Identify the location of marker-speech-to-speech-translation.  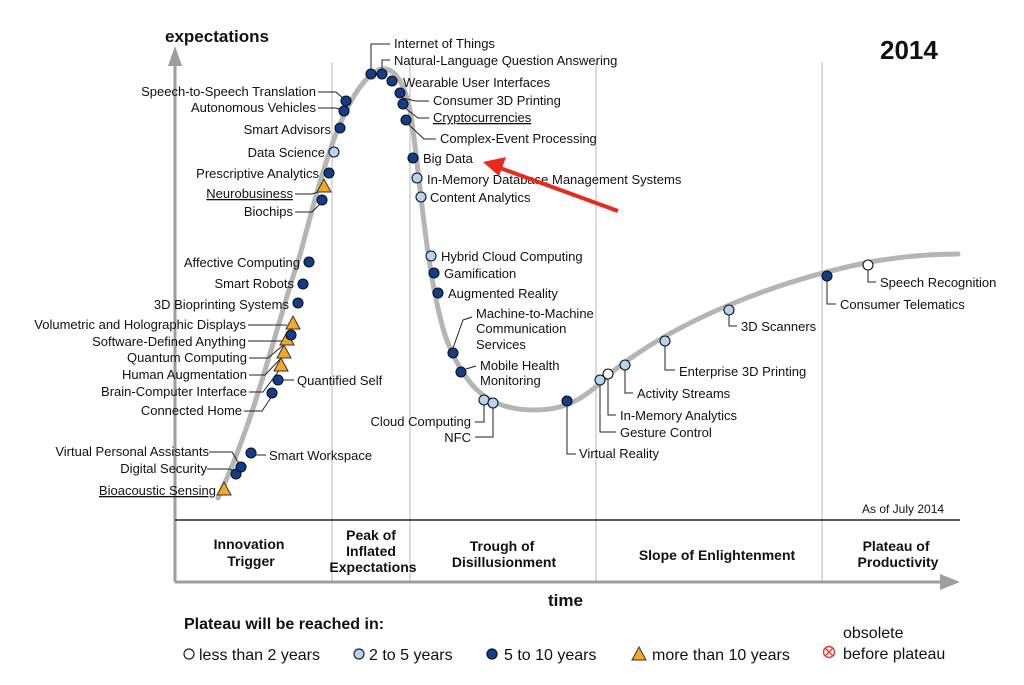
(346, 101).